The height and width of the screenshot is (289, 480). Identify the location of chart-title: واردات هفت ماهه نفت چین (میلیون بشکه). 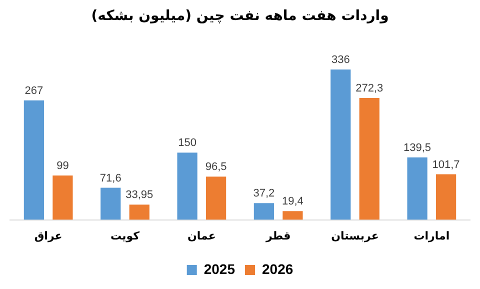
(240, 16).